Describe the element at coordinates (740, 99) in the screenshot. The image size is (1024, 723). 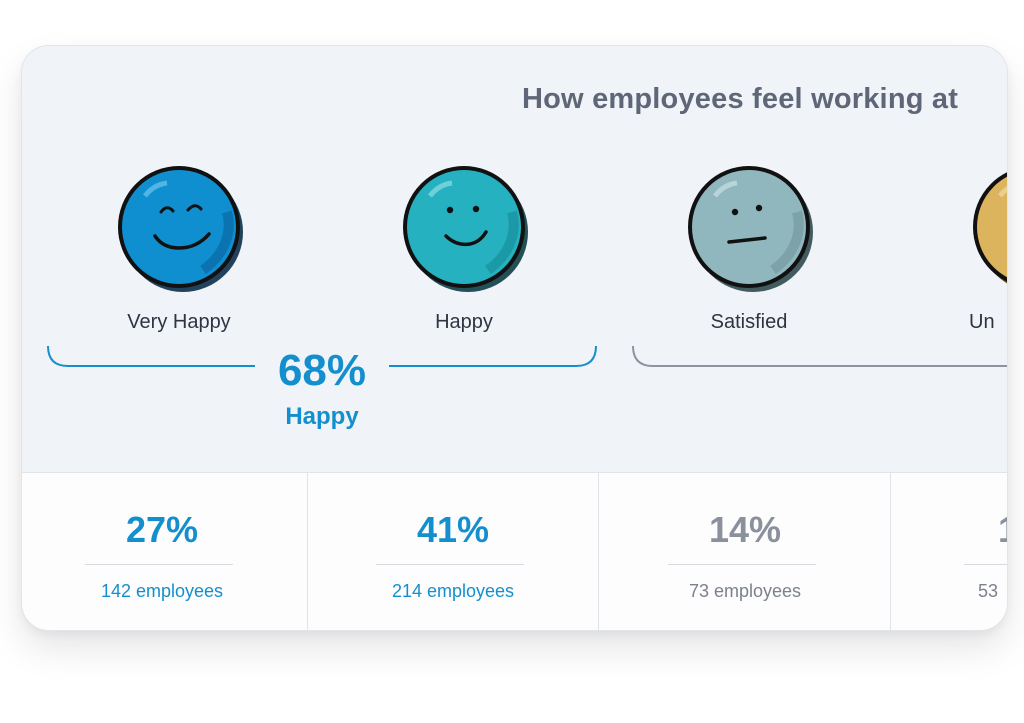
I see `card-title: How employees feel working at` at that location.